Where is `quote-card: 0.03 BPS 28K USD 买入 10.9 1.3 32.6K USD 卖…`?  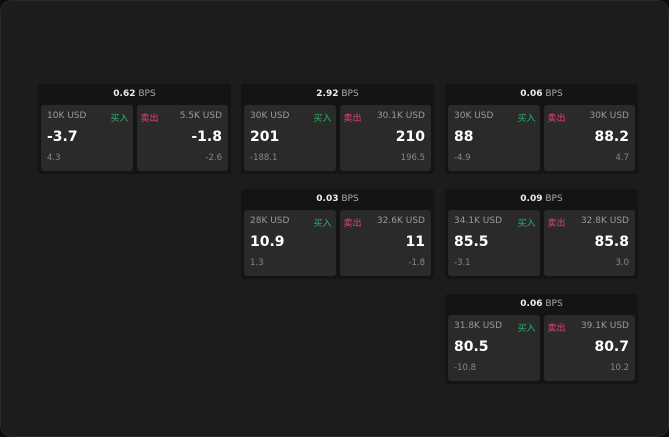
quote-card: 0.03 BPS 28K USD 买入 10.9 1.3 32.6K USD 卖… is located at coordinates (337, 234).